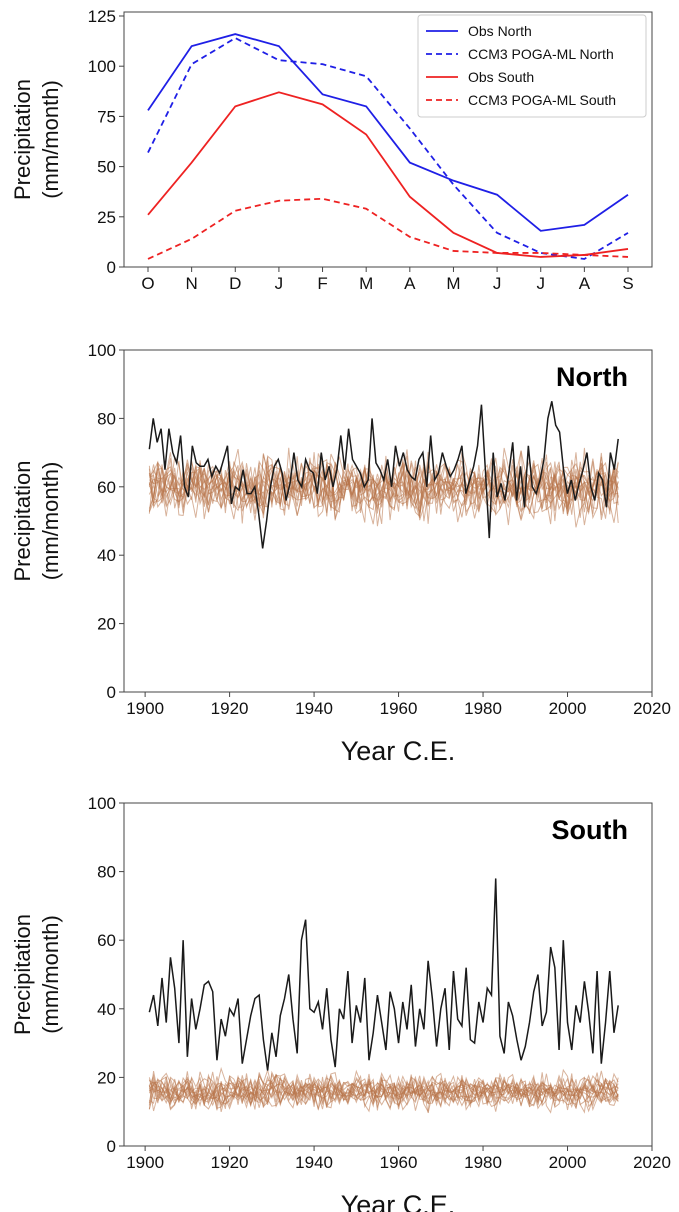 This screenshot has height=1212, width=679. I want to click on y-tick-label: 75, so click(106, 116).